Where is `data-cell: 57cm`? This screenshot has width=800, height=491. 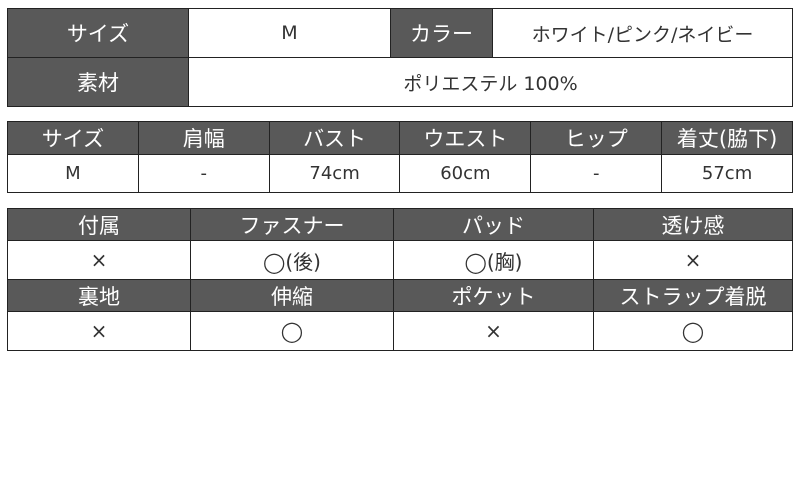 data-cell: 57cm is located at coordinates (727, 173).